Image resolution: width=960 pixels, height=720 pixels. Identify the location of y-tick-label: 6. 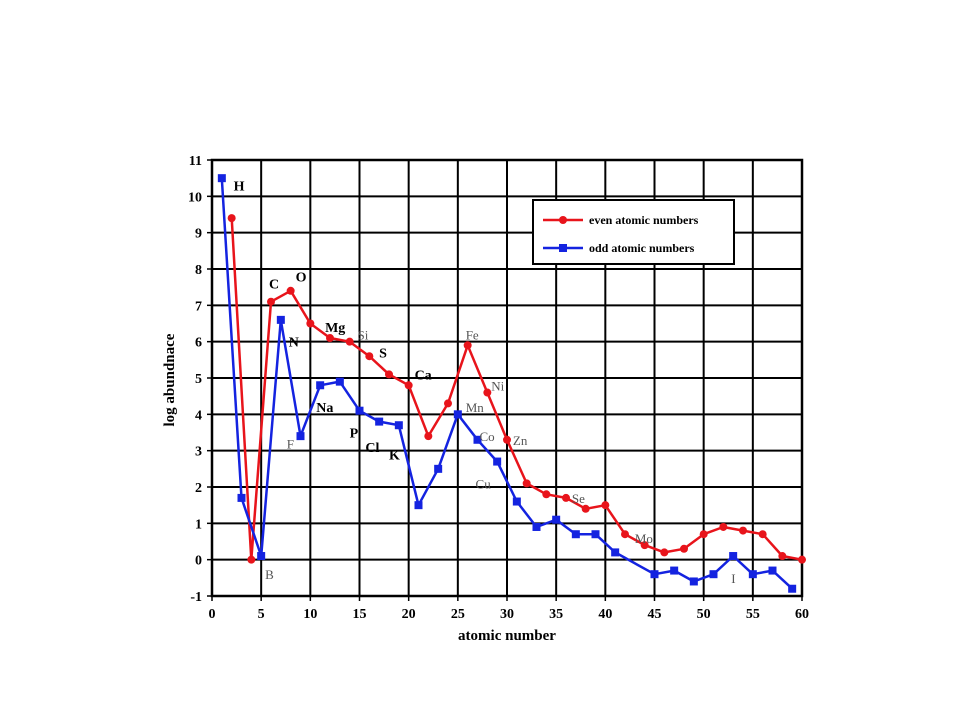
(198, 343).